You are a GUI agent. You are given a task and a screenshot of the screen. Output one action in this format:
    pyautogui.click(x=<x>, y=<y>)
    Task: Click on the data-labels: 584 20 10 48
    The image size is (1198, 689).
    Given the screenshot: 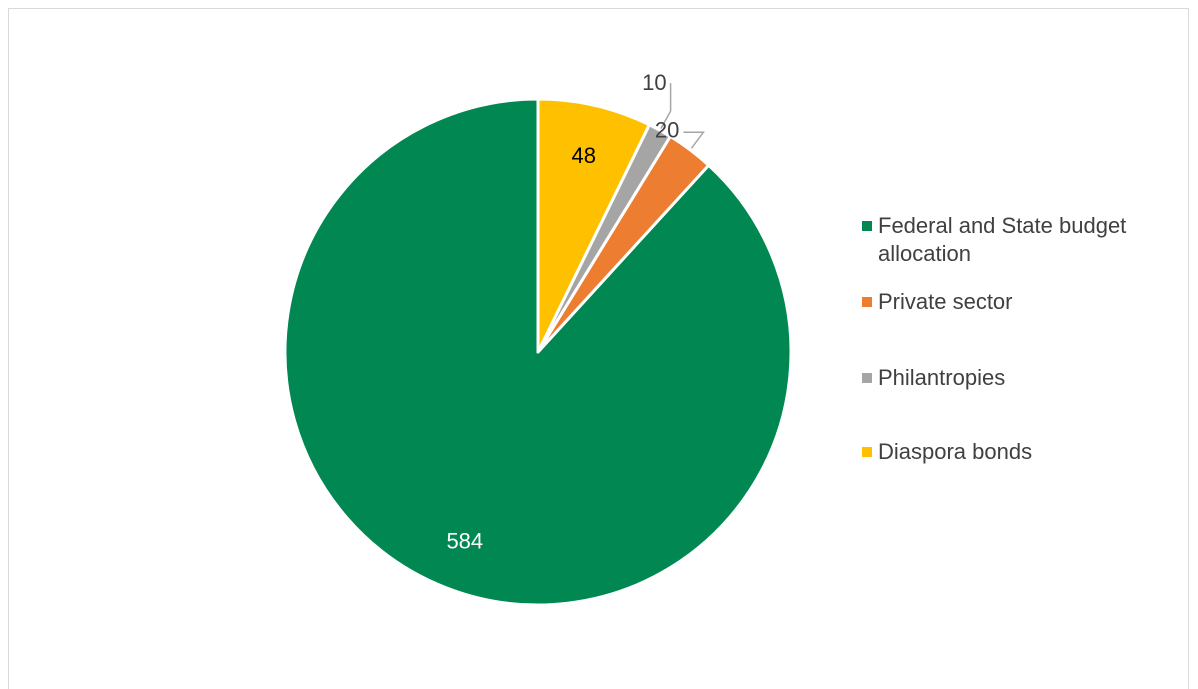 What is the action you would take?
    pyautogui.click(x=562, y=312)
    